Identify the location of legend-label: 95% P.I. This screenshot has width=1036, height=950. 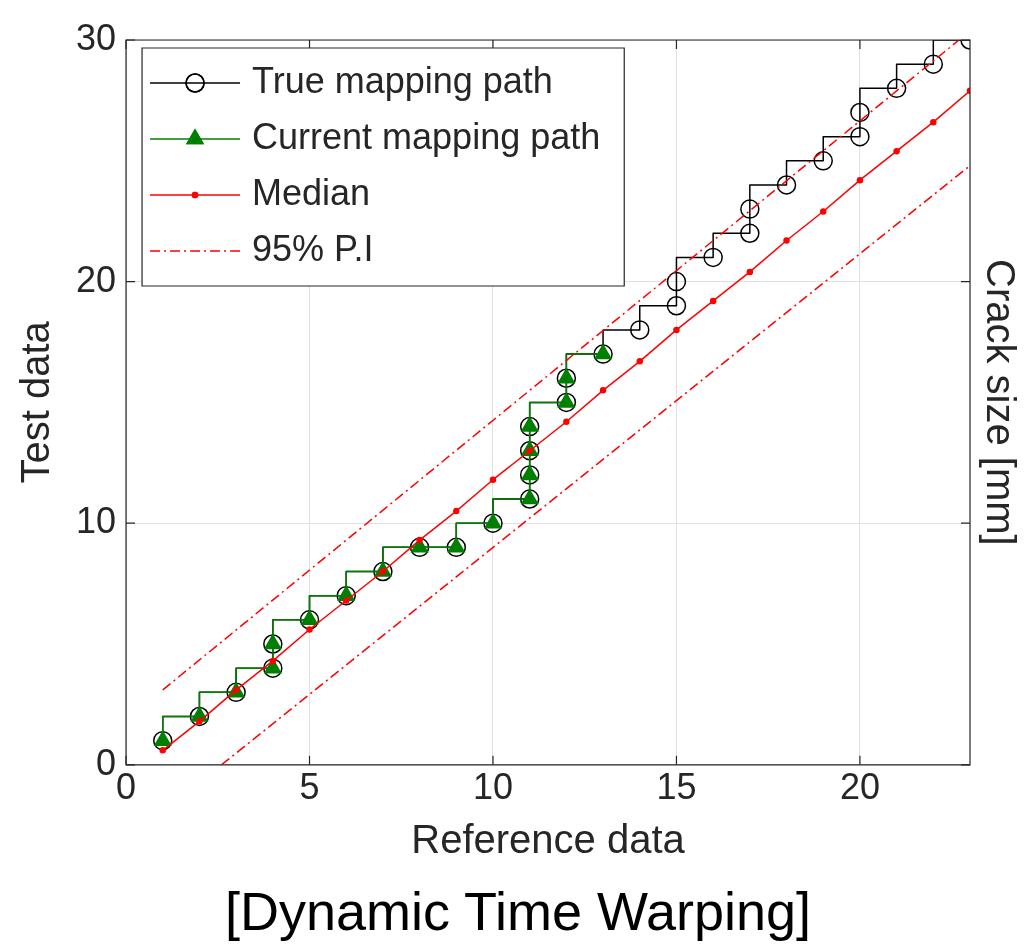
(313, 248).